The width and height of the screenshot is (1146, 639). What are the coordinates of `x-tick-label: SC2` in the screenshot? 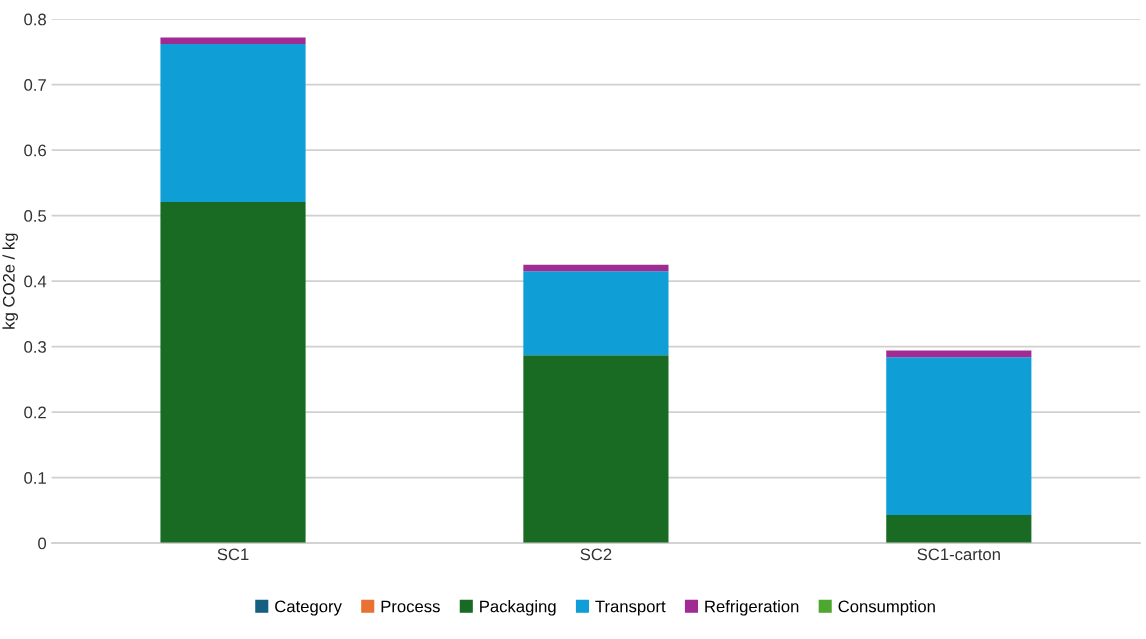 It's located at (596, 554).